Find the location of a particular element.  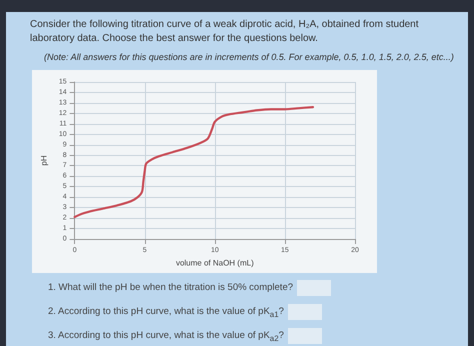

text: 3. According to this pH curve, what is the value of pK$_{a2}$? is located at coordinates (166, 336).